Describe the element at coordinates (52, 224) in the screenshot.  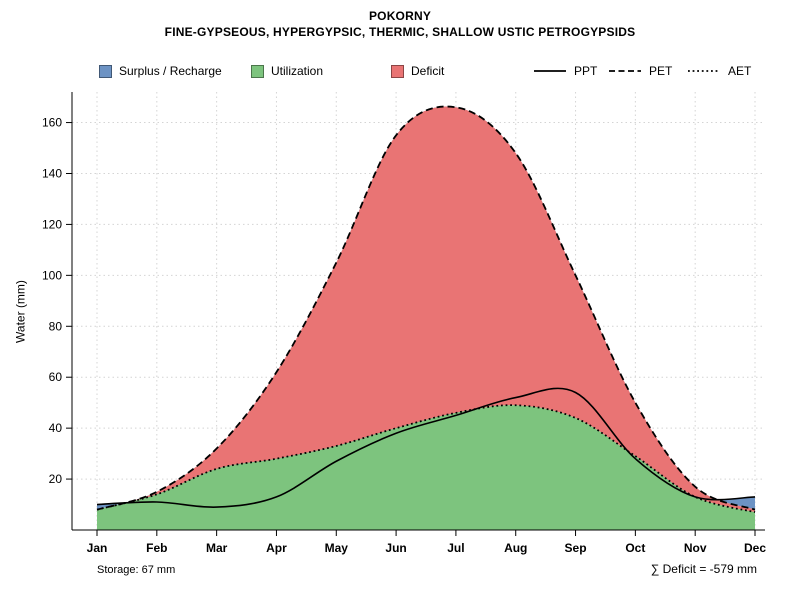
I see `svg-text: 120` at that location.